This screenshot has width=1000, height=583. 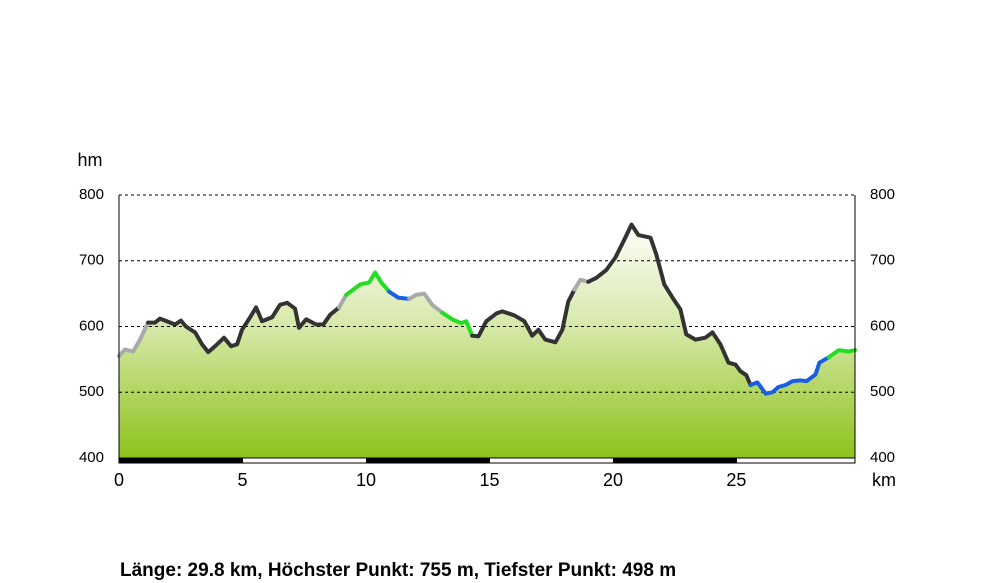 I want to click on x-tick-label: 0, so click(x=119, y=480).